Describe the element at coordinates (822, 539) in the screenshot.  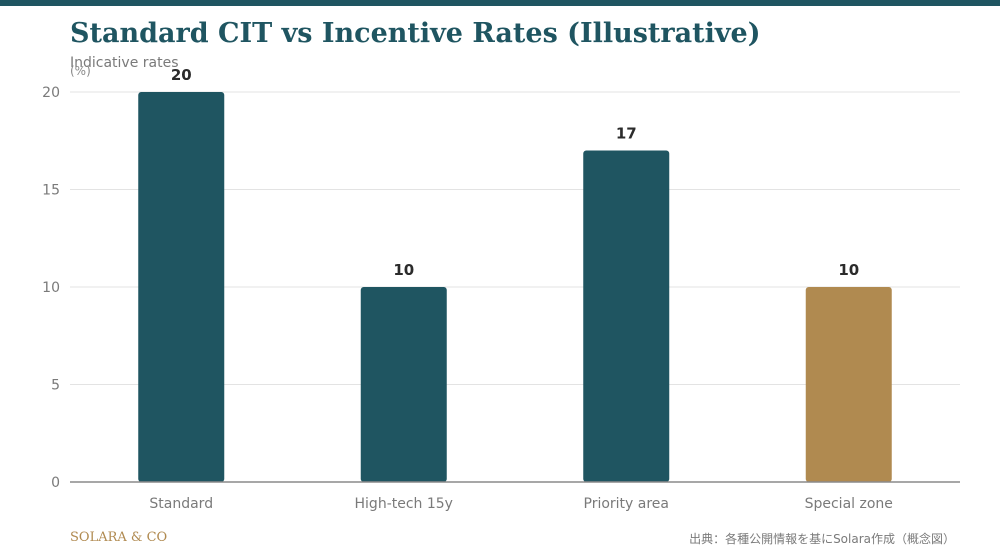
I see `source-note: 出典：各種公開情報を基にSolara作成（概念図）` at that location.